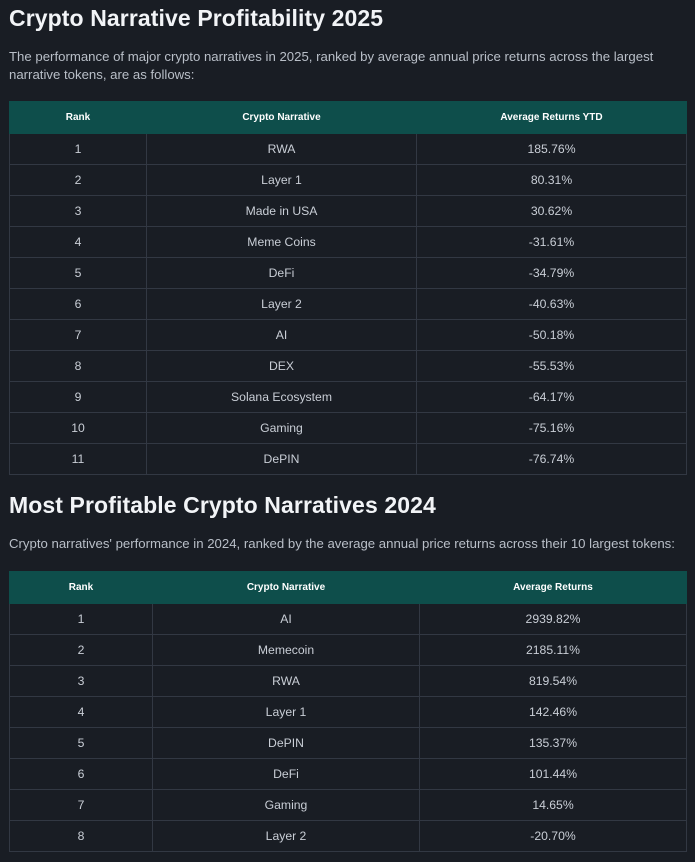 Image resolution: width=695 pixels, height=862 pixels. Describe the element at coordinates (551, 242) in the screenshot. I see `cell-returns: -31.61%` at that location.